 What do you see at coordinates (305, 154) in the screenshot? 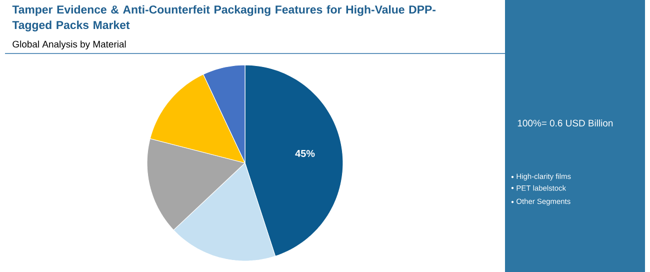
I see `data-label: 45%` at bounding box center [305, 154].